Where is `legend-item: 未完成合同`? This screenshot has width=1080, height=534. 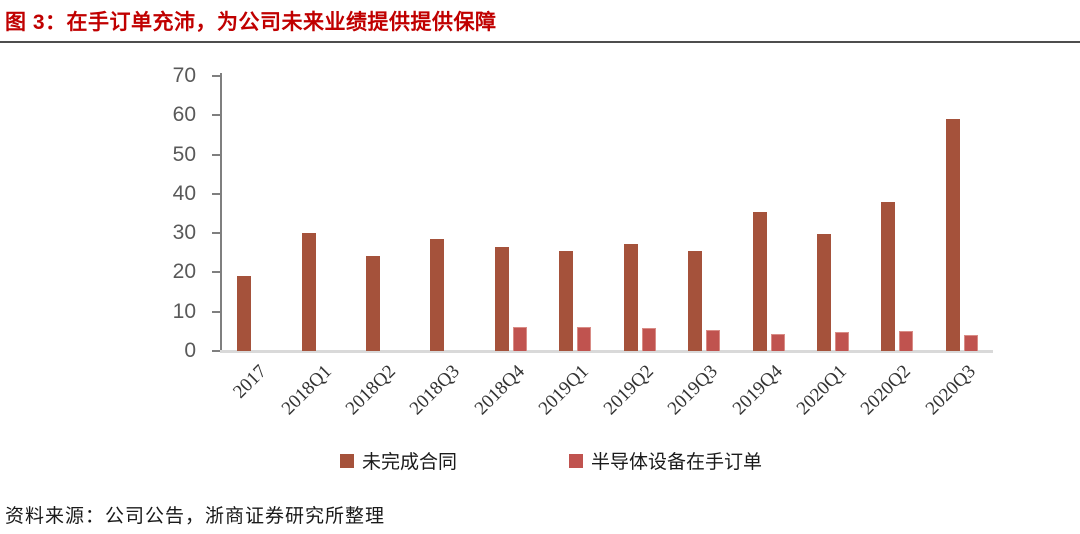
legend-item: 未完成合同 is located at coordinates (398, 460).